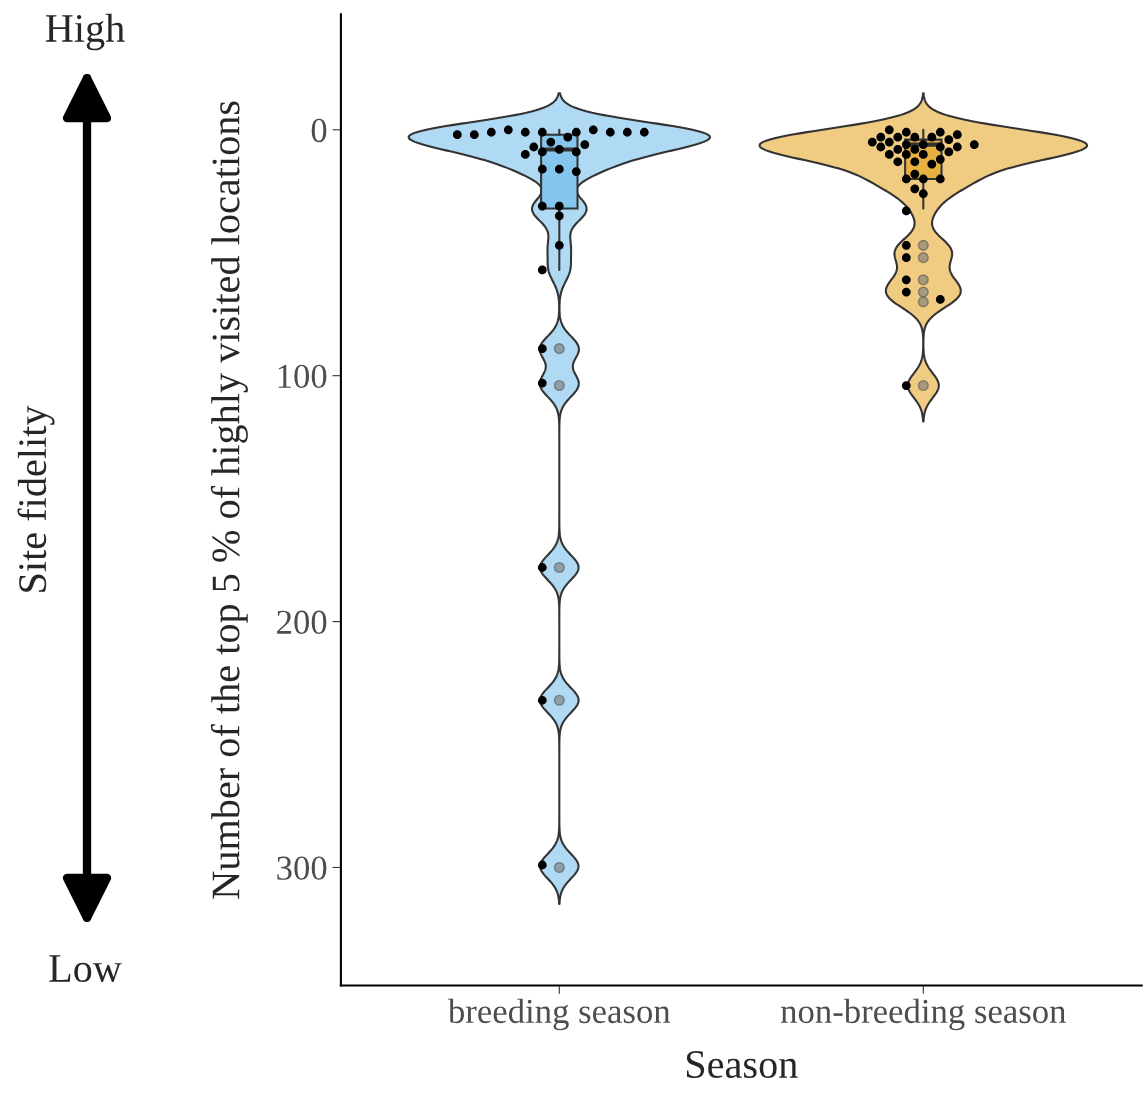 This screenshot has width=1144, height=1095. Describe the element at coordinates (923, 1014) in the screenshot. I see `x-tick-label: non-breeding season` at that location.